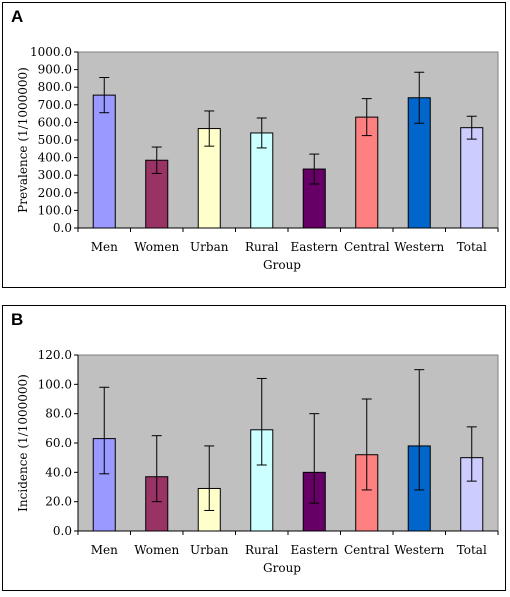 The image size is (510, 597). Describe the element at coordinates (51, 52) in the screenshot. I see `y-tick-label: 1000.0` at that location.